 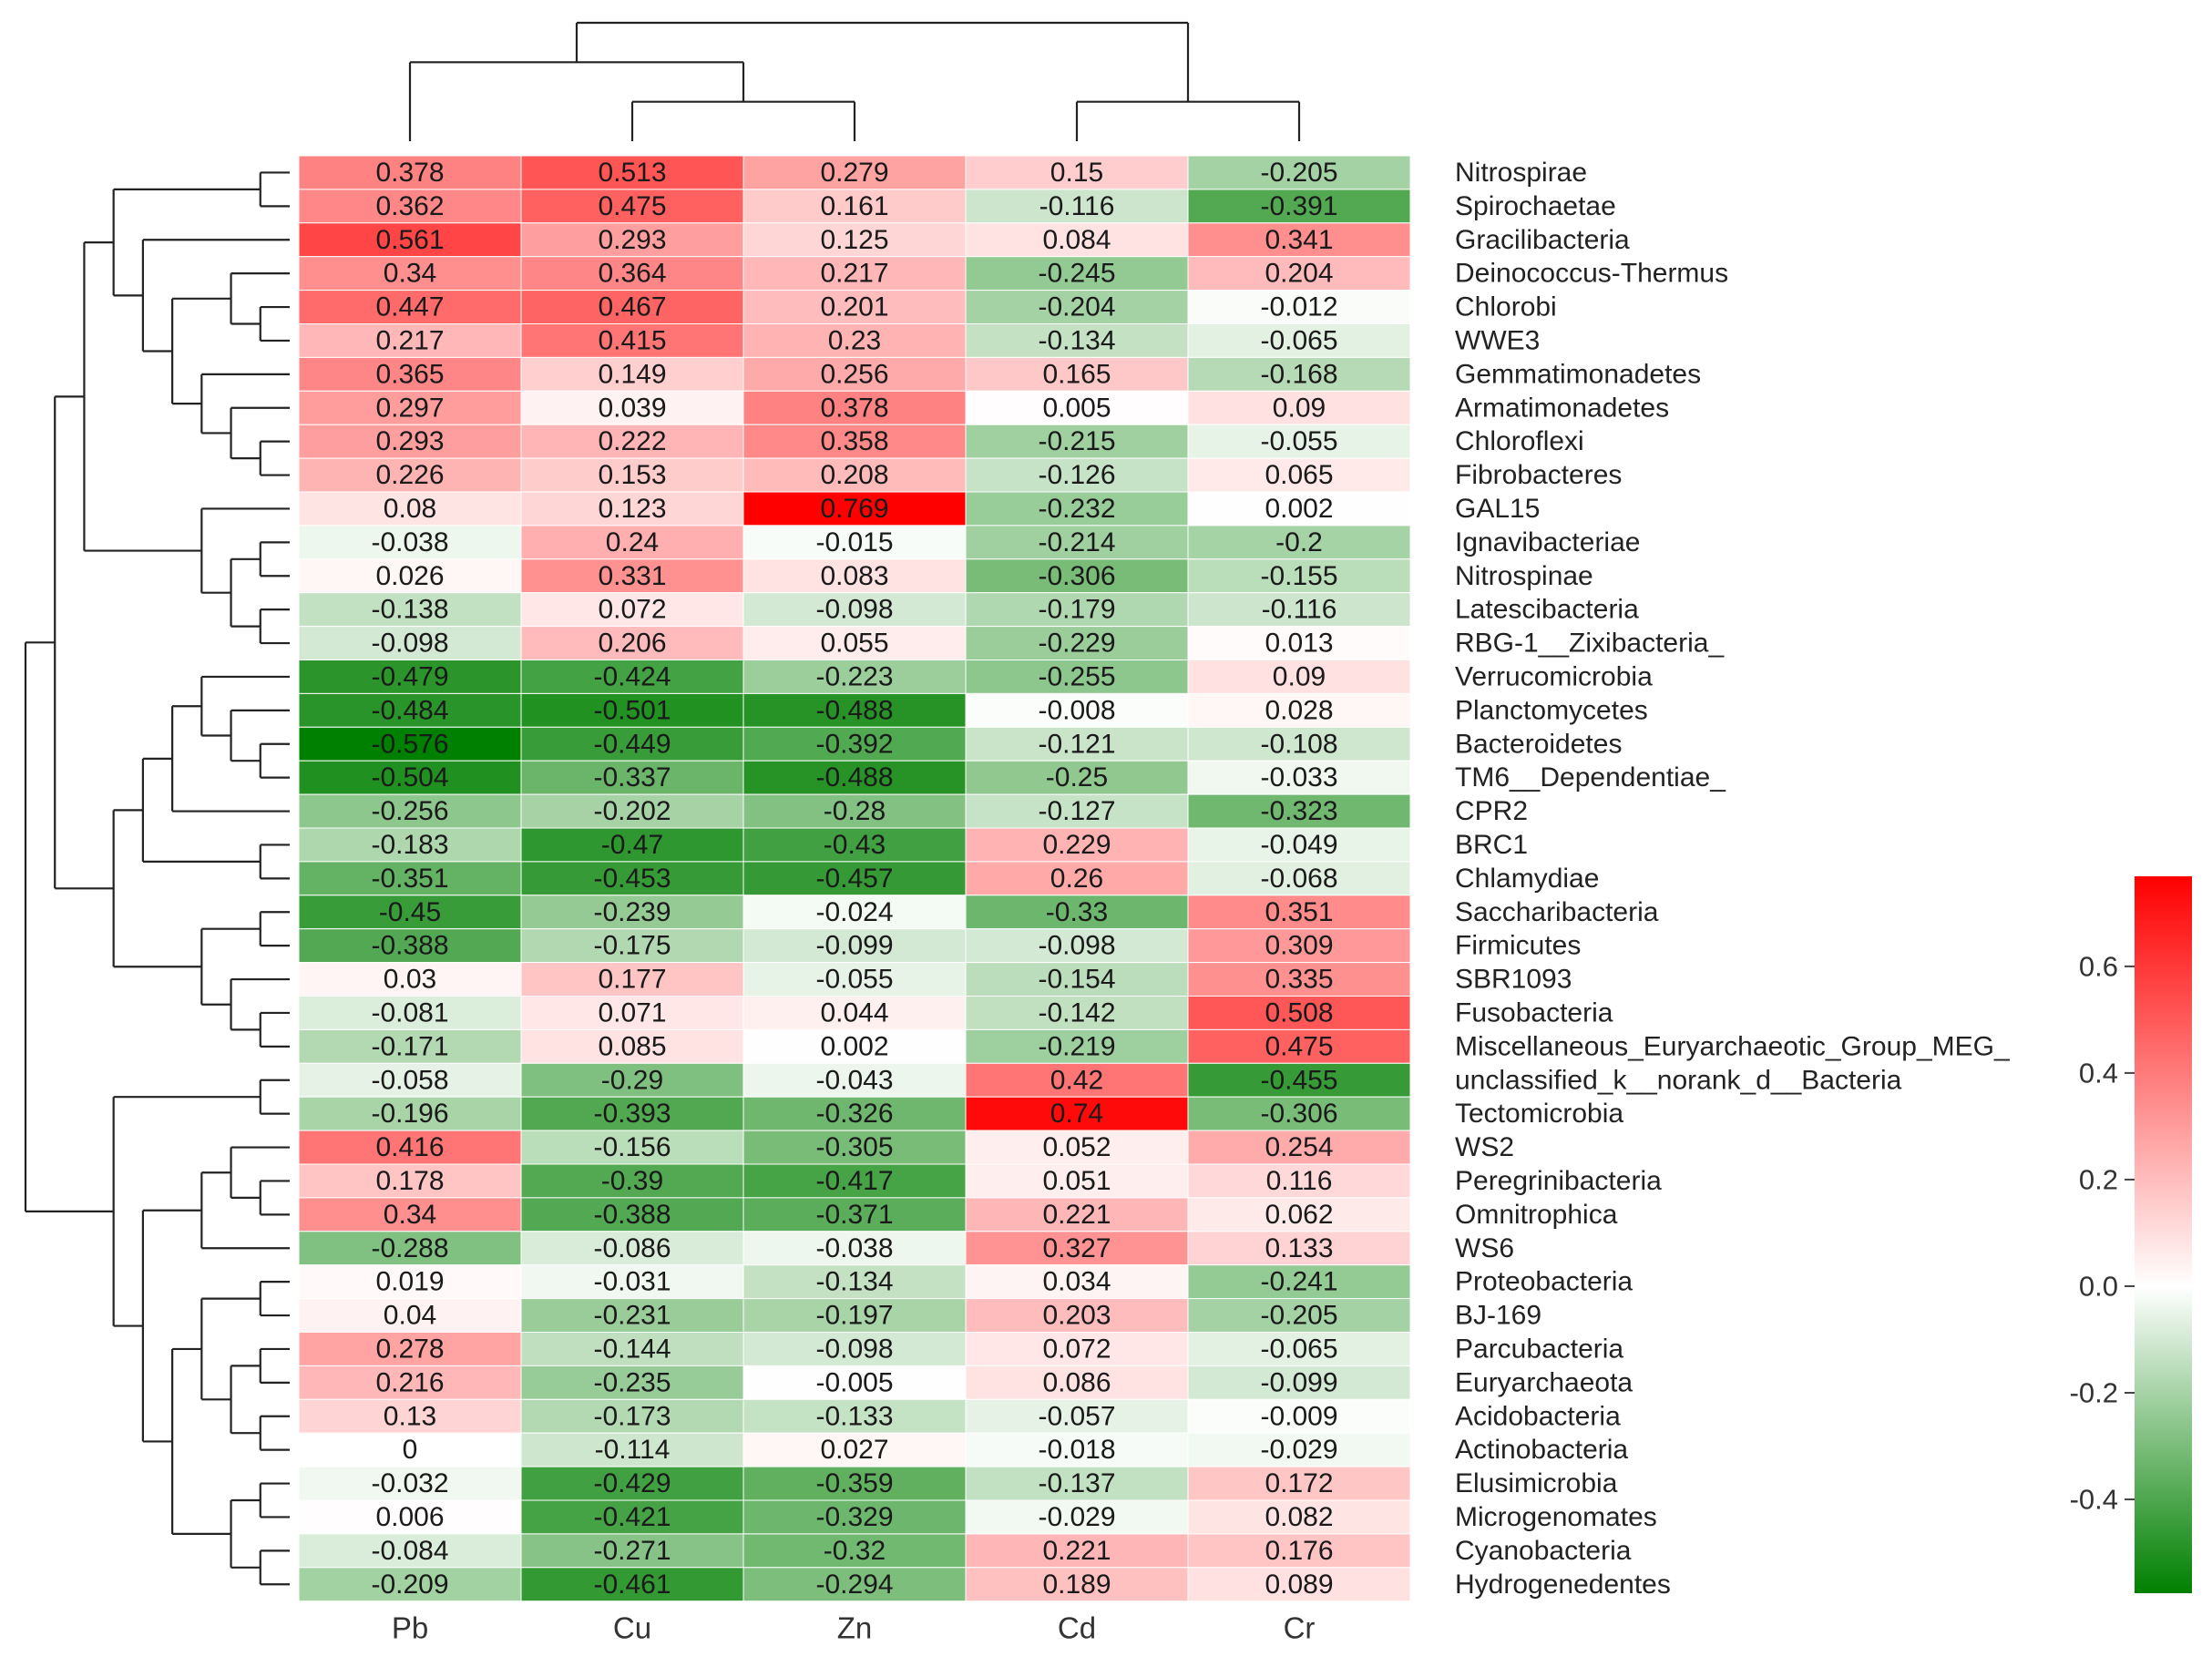 I want to click on cell-value: 0.09, so click(x=1299, y=408).